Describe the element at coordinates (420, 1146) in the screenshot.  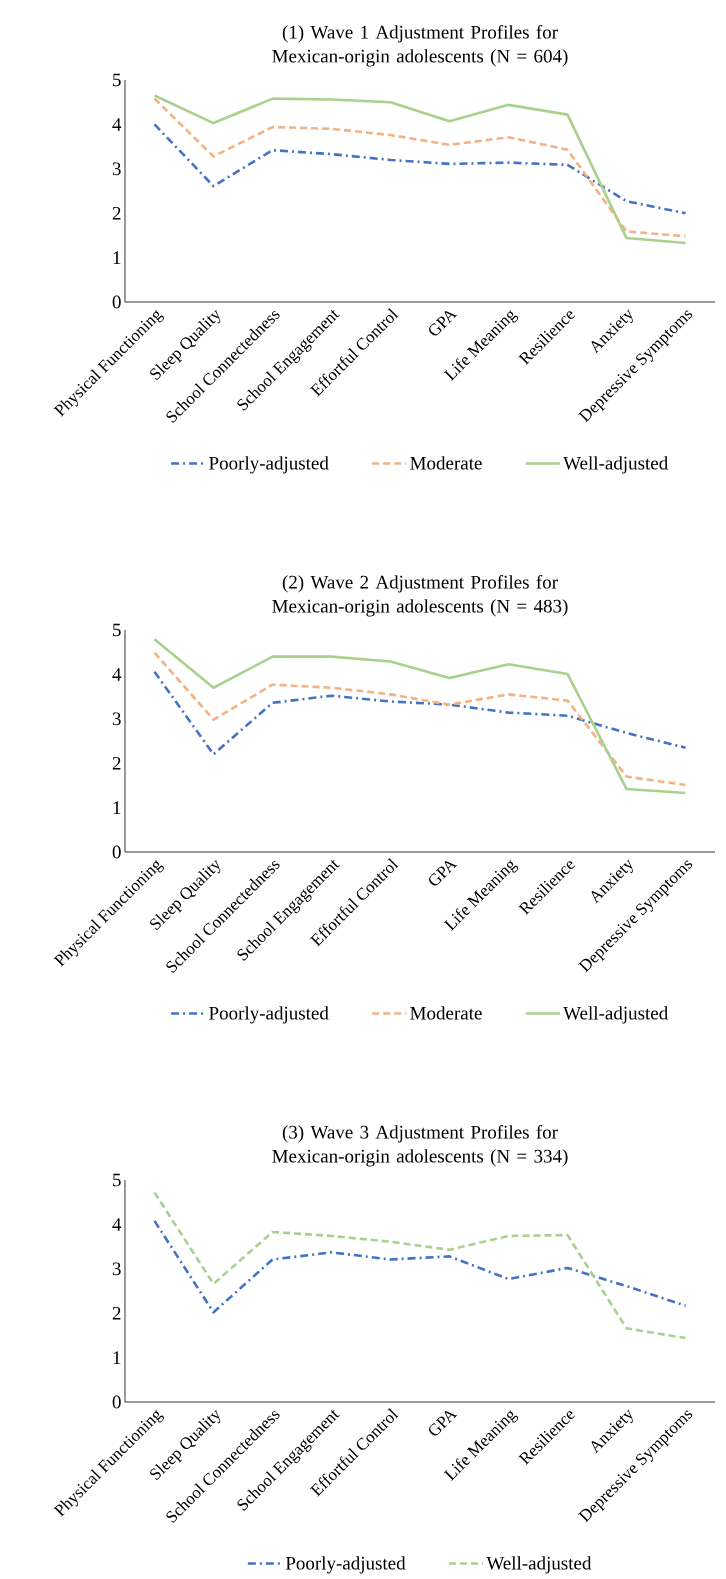
I see `chart-title: (3) Wave 3 Adjustment Profiles for Mexican-origin adolescents (N = 334)` at that location.